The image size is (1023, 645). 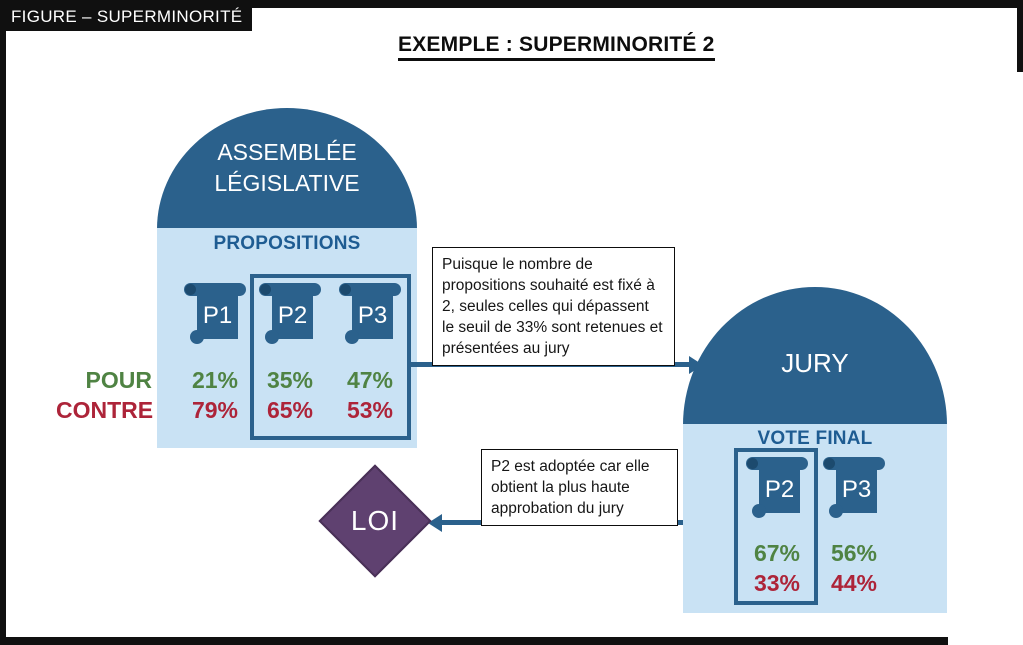 I want to click on assembly-title: ASSEMBLÉE LÉGISLATIVE, so click(x=287, y=167).